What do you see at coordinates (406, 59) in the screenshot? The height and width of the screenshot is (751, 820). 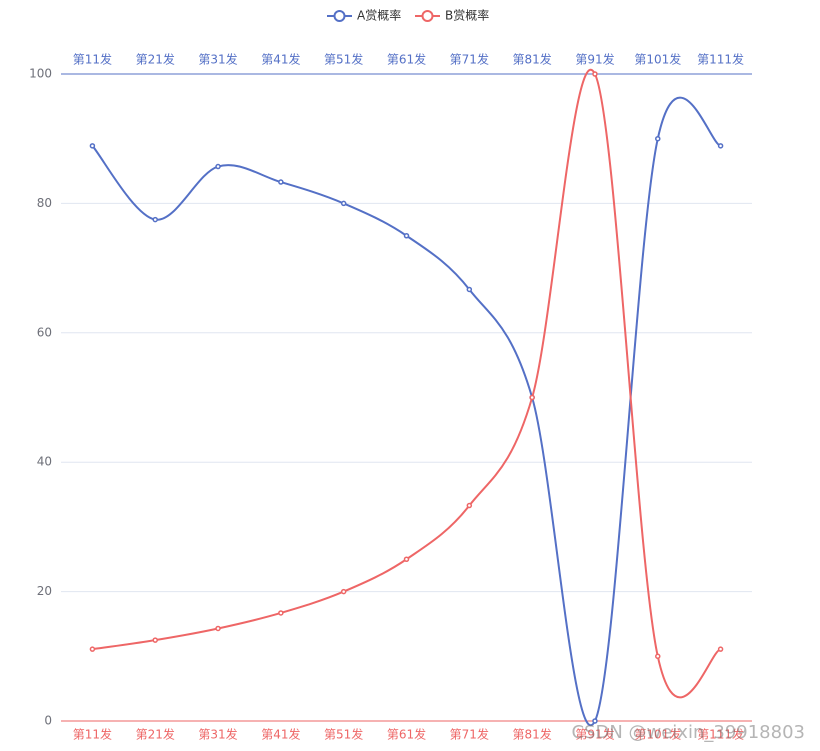 I see `x-top-tick-label: 第61发` at bounding box center [406, 59].